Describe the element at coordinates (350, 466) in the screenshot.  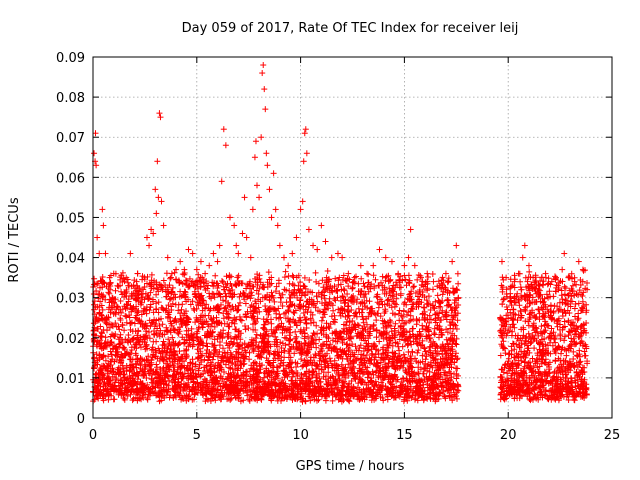
I see `x-axis-label: GPS time / hours` at that location.